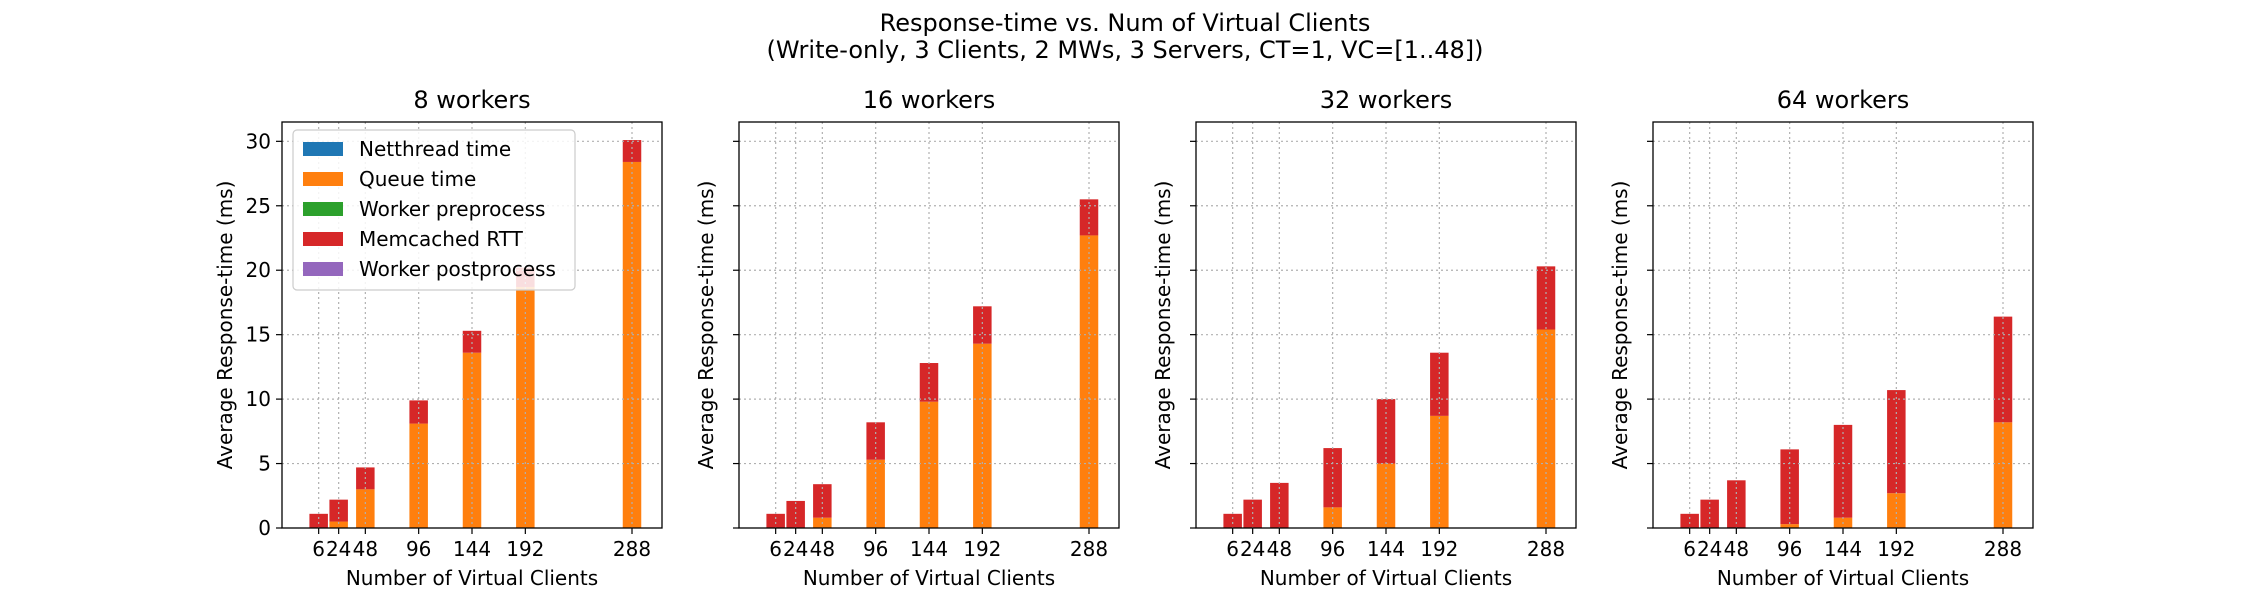 The image size is (2250, 600). Describe the element at coordinates (323, 209) in the screenshot. I see `legend-swatch-preprocess` at that location.